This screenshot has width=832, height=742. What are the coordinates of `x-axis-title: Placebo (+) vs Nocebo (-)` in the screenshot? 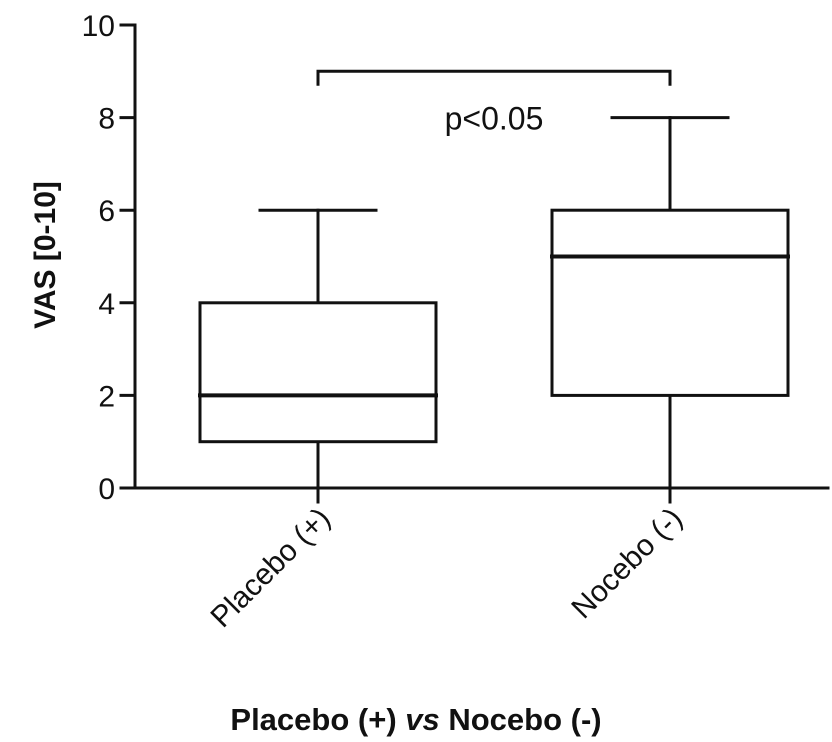 It's located at (415, 719).